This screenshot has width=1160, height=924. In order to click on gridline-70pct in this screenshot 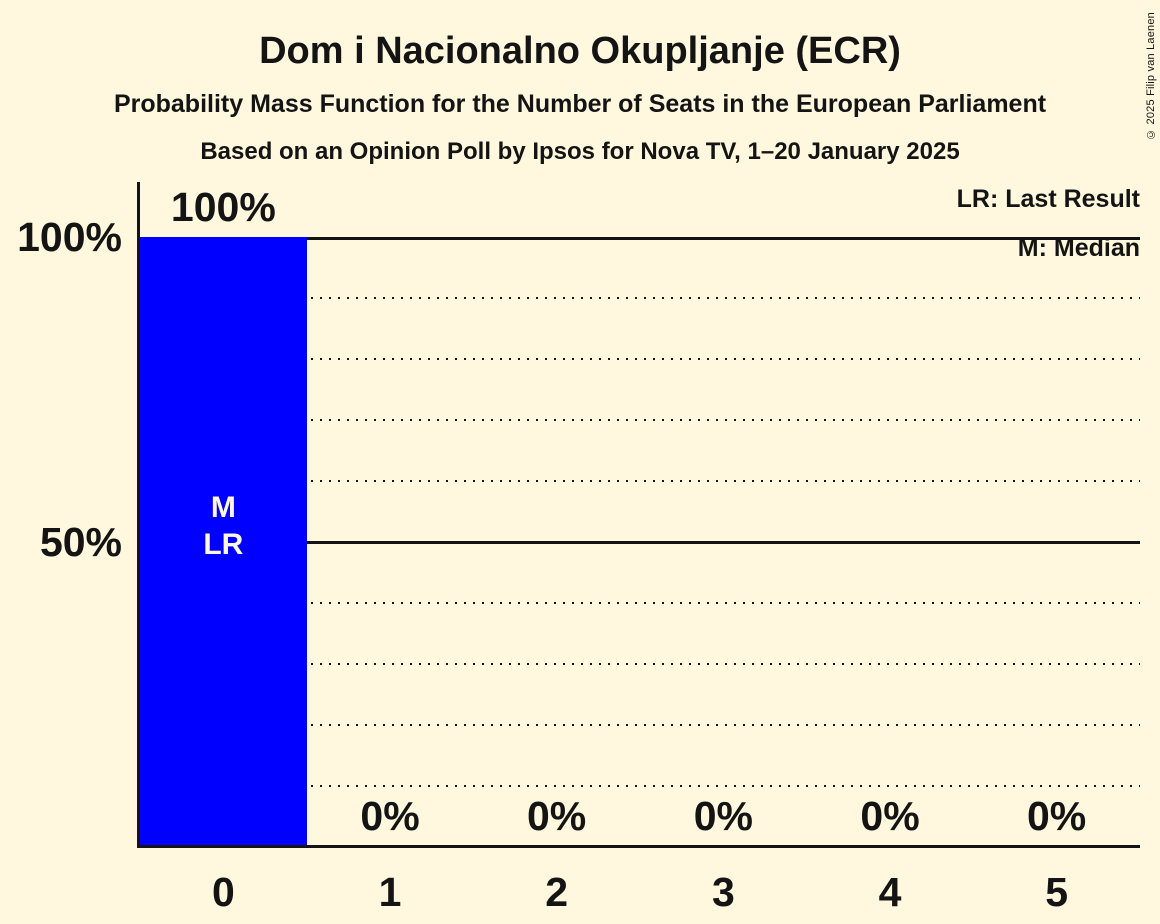, I will do `click(640, 420)`.